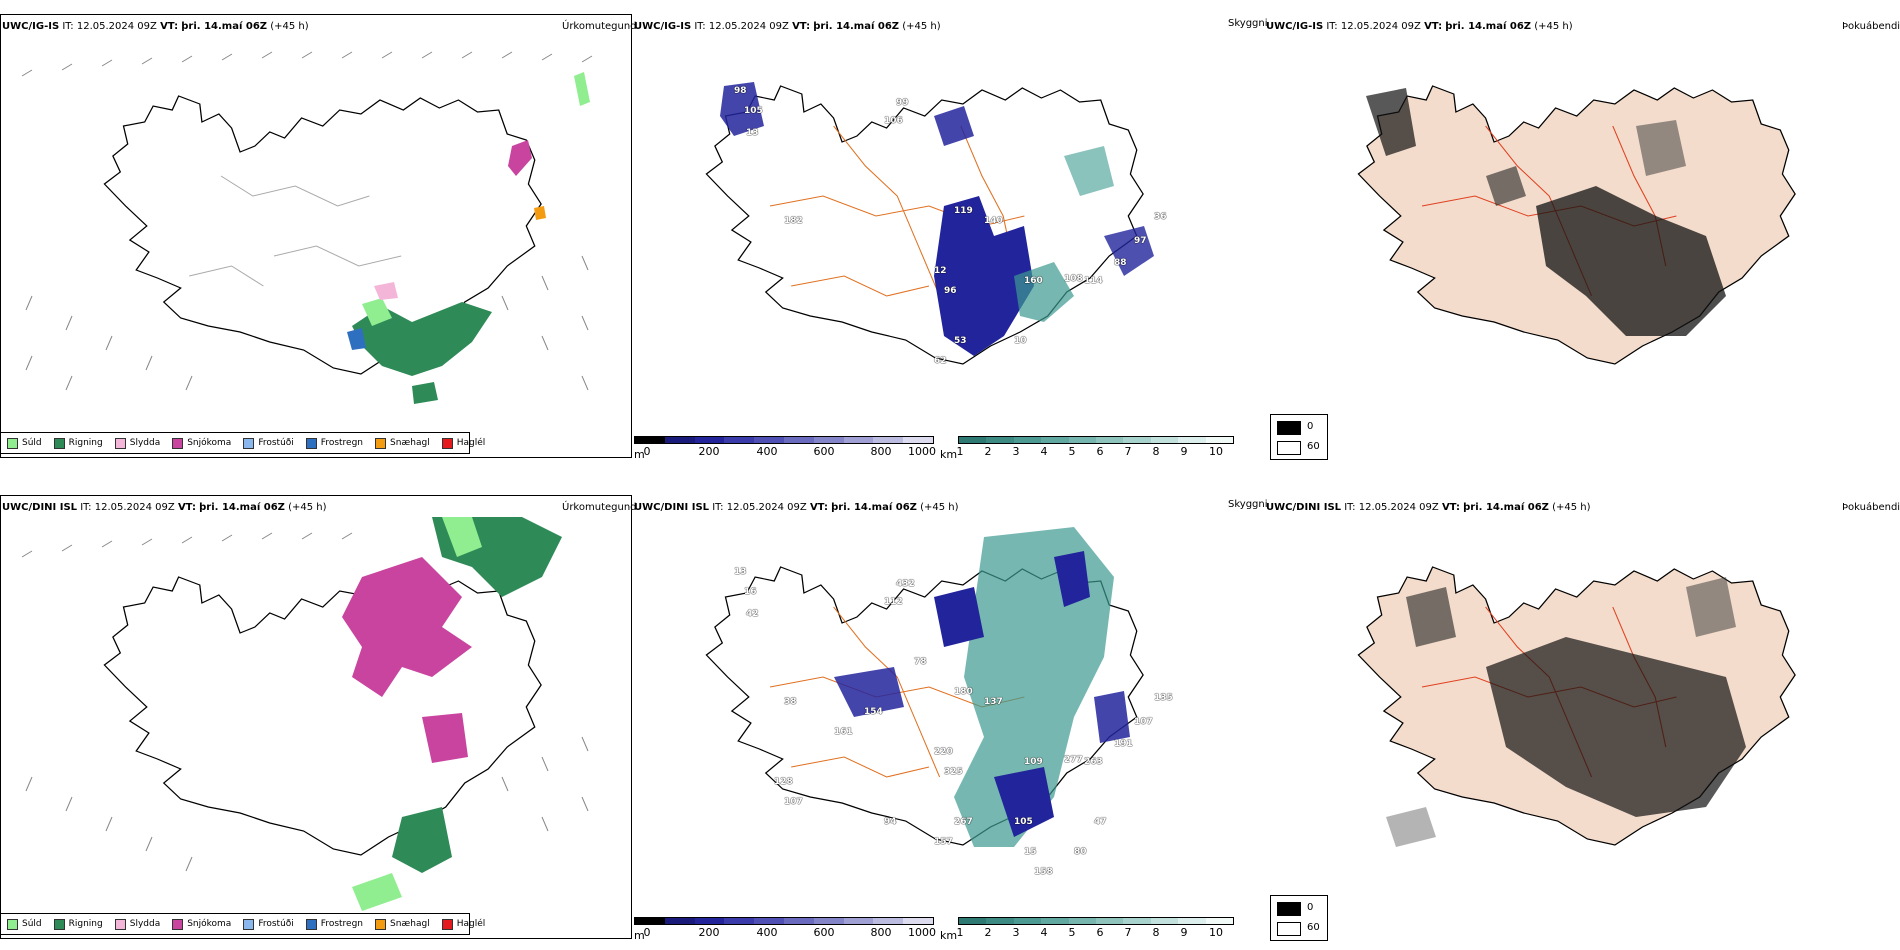 The image size is (1900, 950). I want to click on ceiling-value-label: 15, so click(1030, 852).